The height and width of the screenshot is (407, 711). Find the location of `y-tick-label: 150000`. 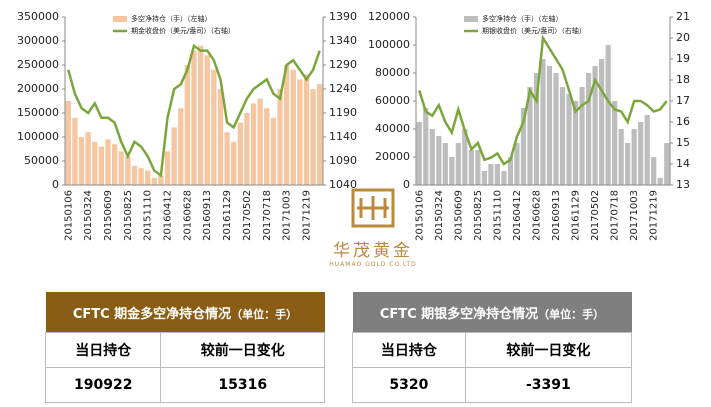

y-tick-label: 150000 is located at coordinates (38, 112).